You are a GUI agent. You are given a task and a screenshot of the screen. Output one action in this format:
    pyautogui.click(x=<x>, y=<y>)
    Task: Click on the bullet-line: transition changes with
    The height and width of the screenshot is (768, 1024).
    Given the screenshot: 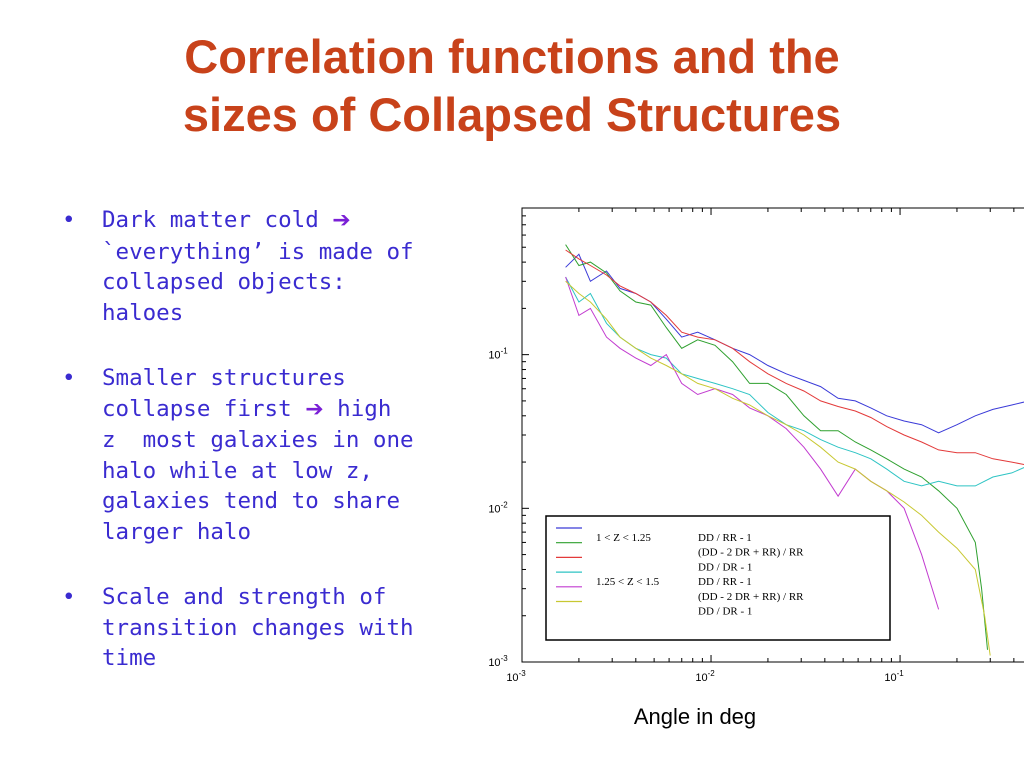 What is the action you would take?
    pyautogui.click(x=258, y=627)
    